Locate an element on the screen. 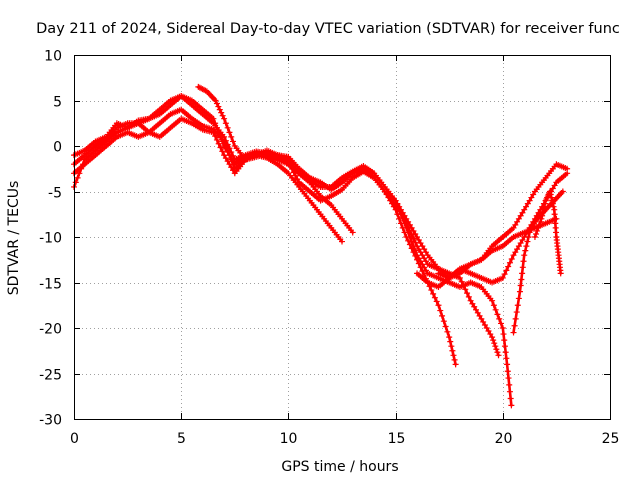 The image size is (640, 480). y-tick-label: -30 is located at coordinates (50, 421).